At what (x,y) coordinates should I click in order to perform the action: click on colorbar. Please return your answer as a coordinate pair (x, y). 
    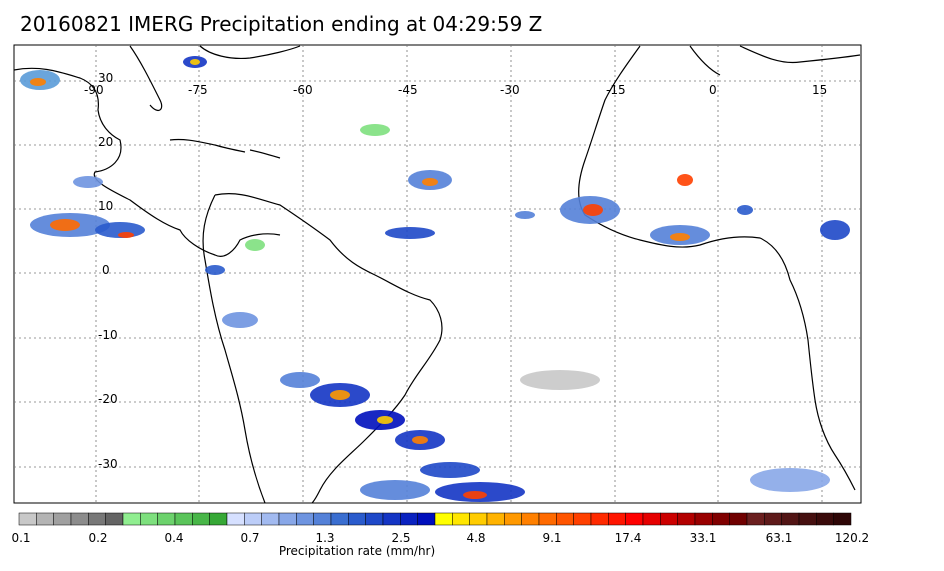
    Looking at the image, I should click on (435, 519).